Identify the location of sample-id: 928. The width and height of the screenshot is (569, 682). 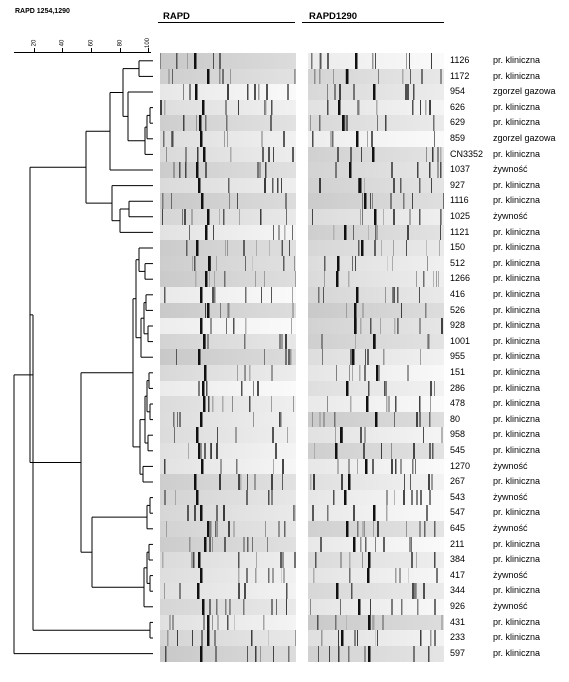
(458, 325).